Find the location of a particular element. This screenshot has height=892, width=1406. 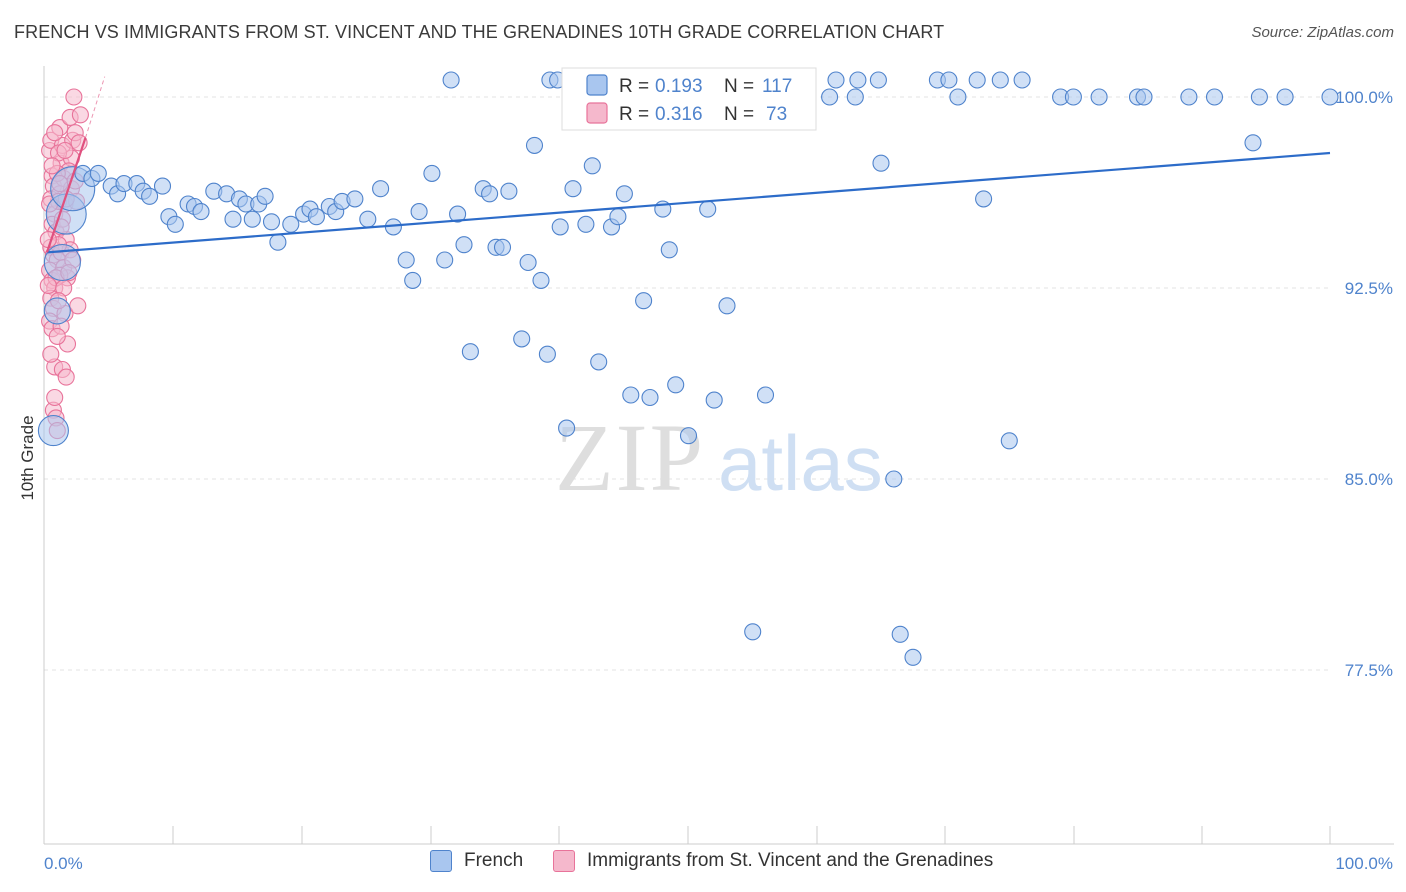

watermark-atlas: atlas is located at coordinates (800, 463).